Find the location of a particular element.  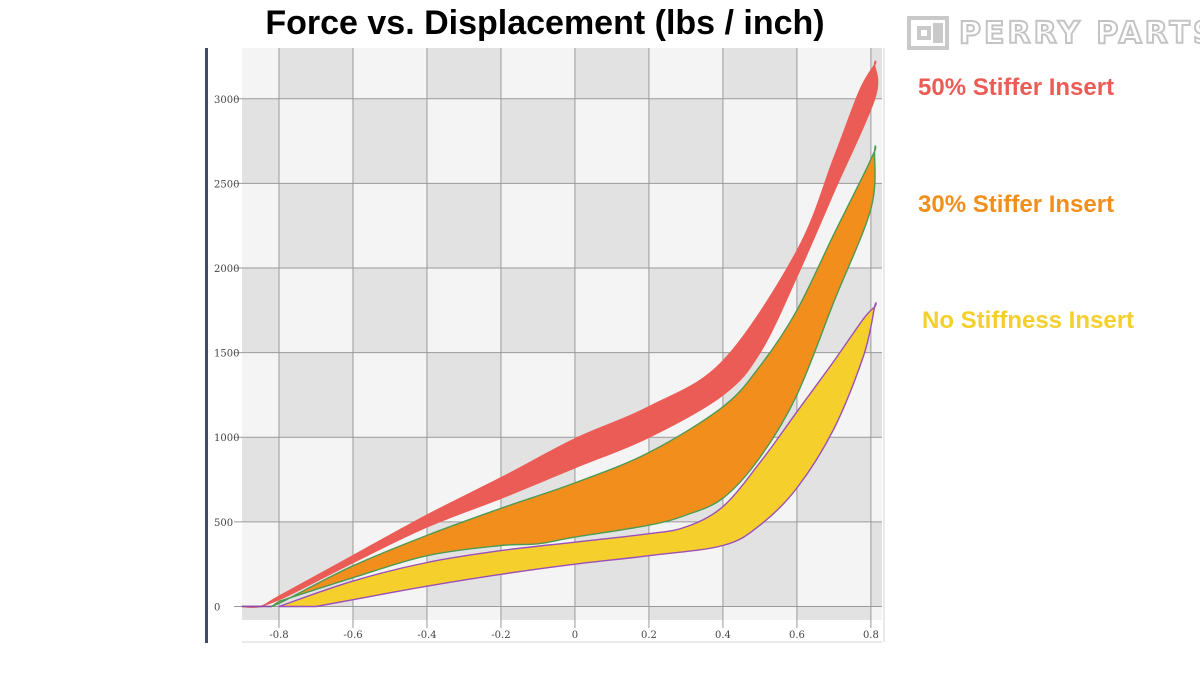

x-tick-label: 0.6 is located at coordinates (797, 635).